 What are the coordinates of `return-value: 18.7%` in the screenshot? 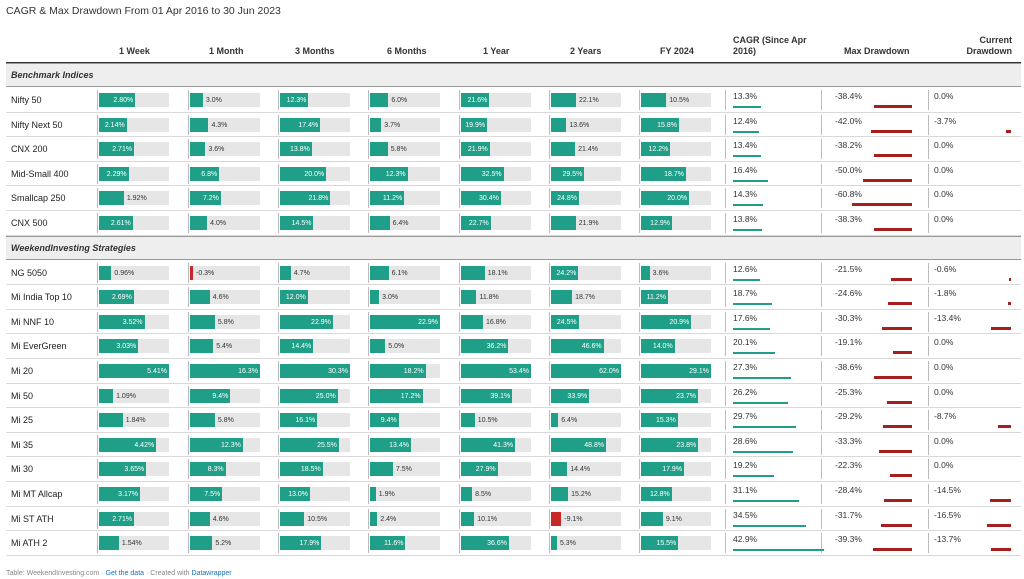 It's located at (674, 174).